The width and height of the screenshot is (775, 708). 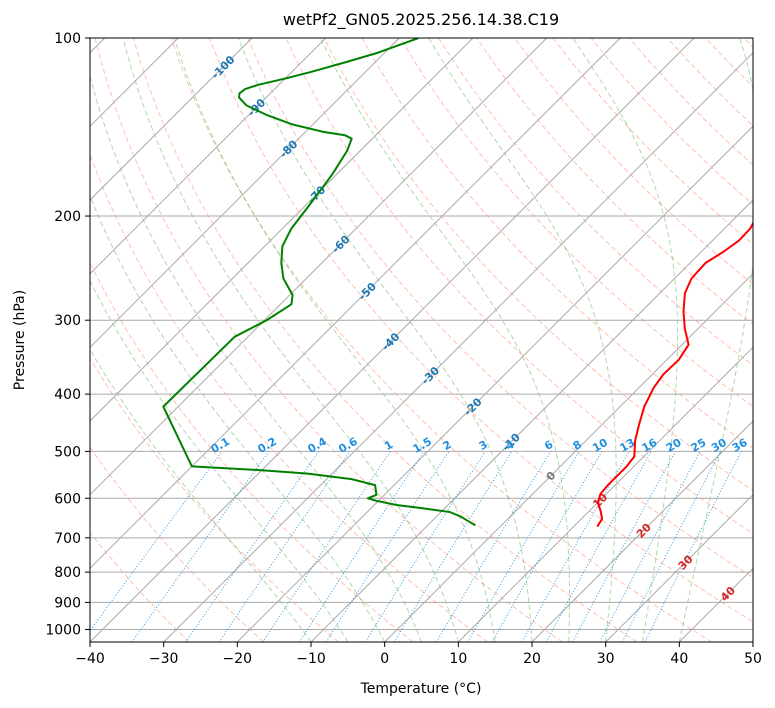 What do you see at coordinates (20, 340) in the screenshot?
I see `y-axis-label: Pressure (hPa)` at bounding box center [20, 340].